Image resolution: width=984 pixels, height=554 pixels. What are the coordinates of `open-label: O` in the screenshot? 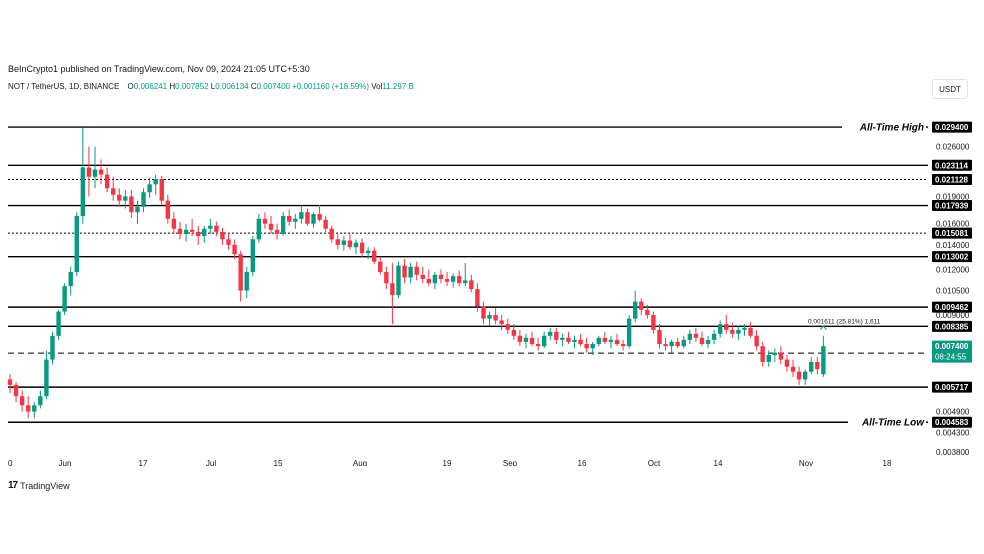 It's located at (130, 86).